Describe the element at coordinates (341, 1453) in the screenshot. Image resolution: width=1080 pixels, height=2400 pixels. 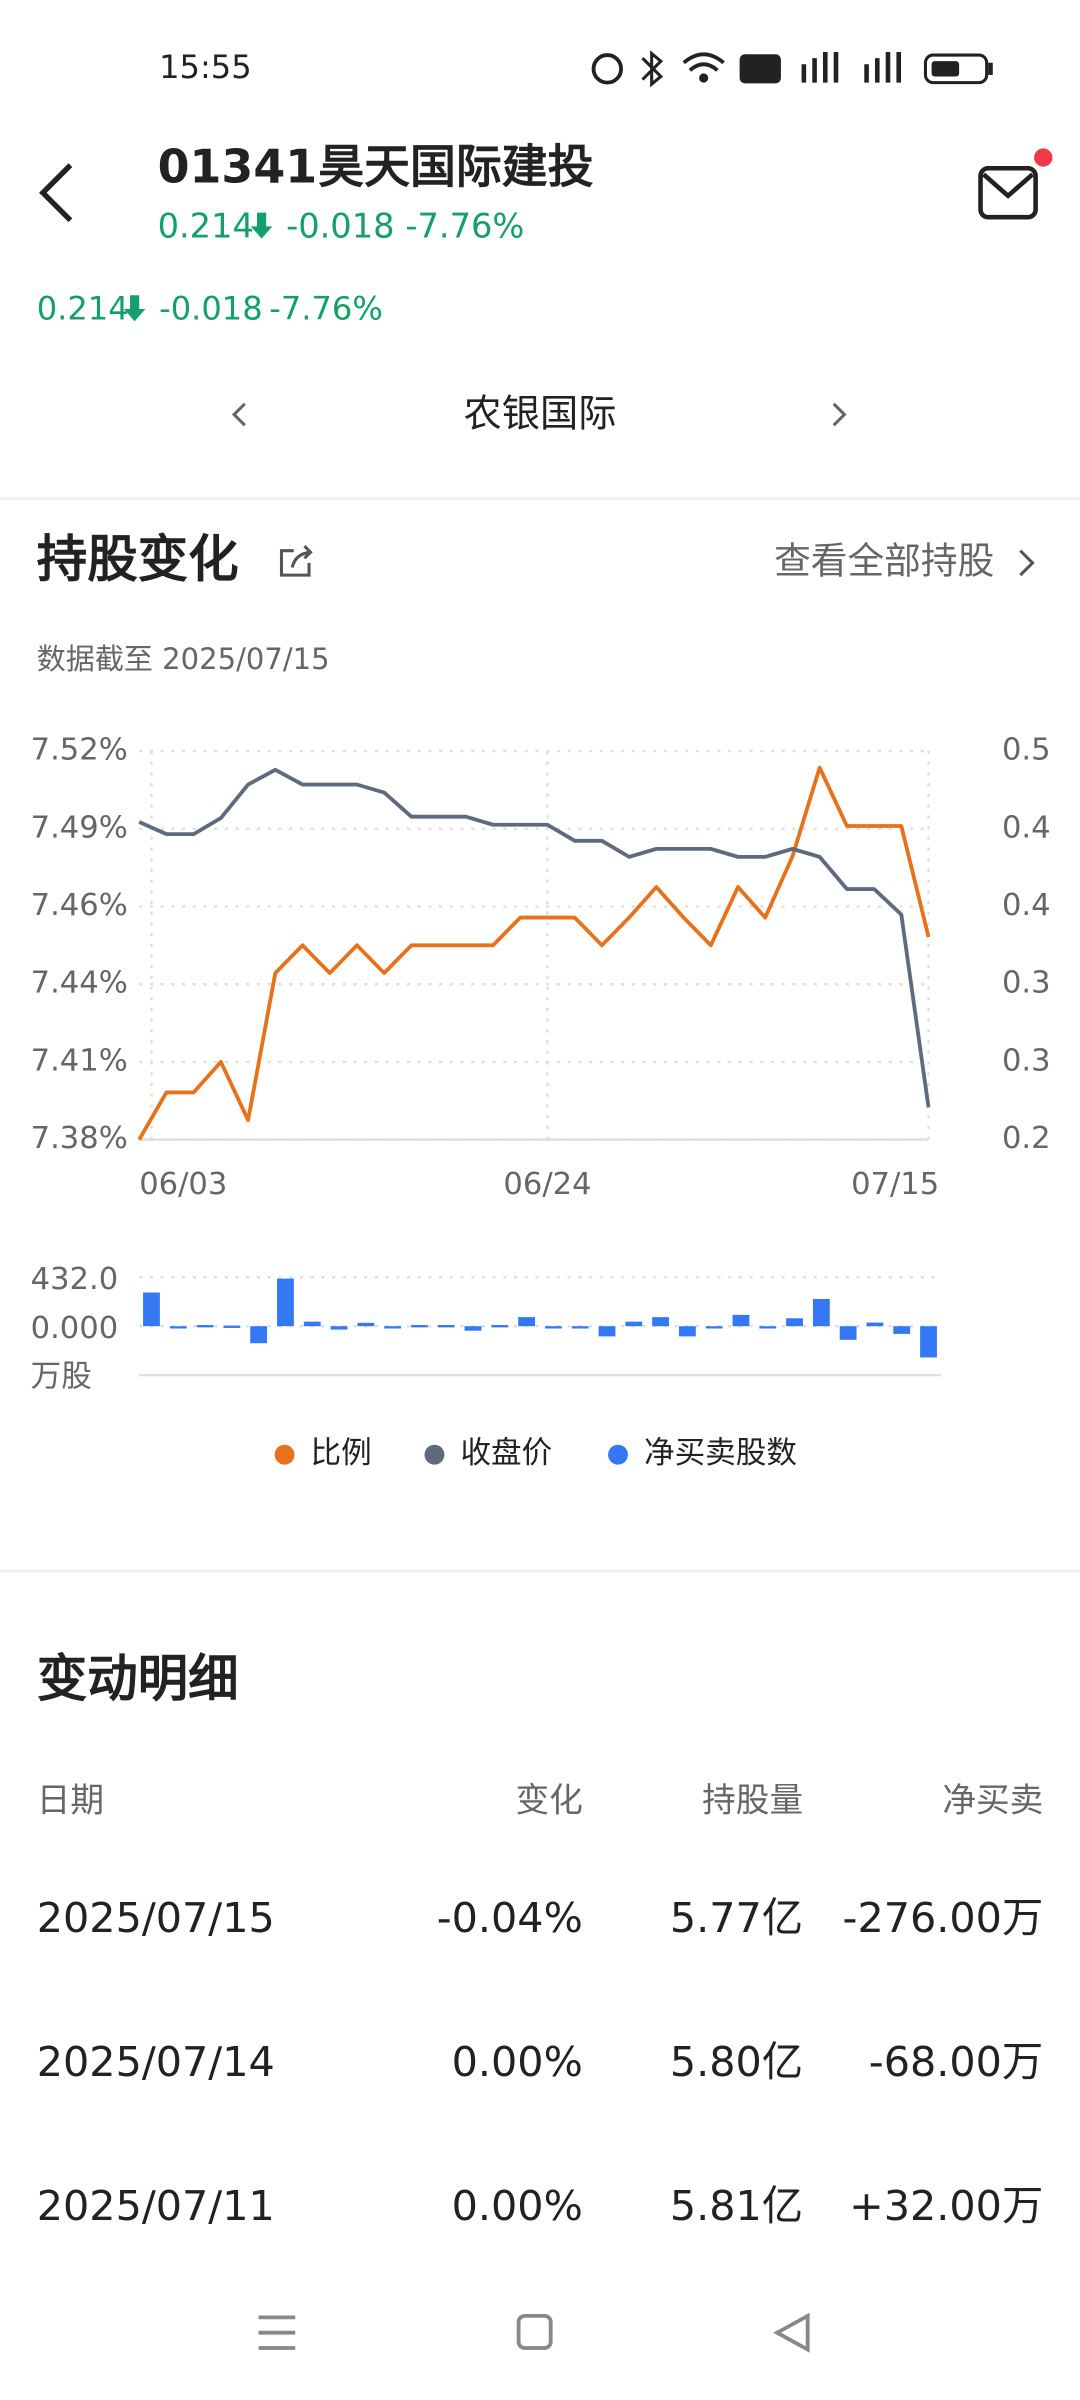
I see `legend-label: 比例` at that location.